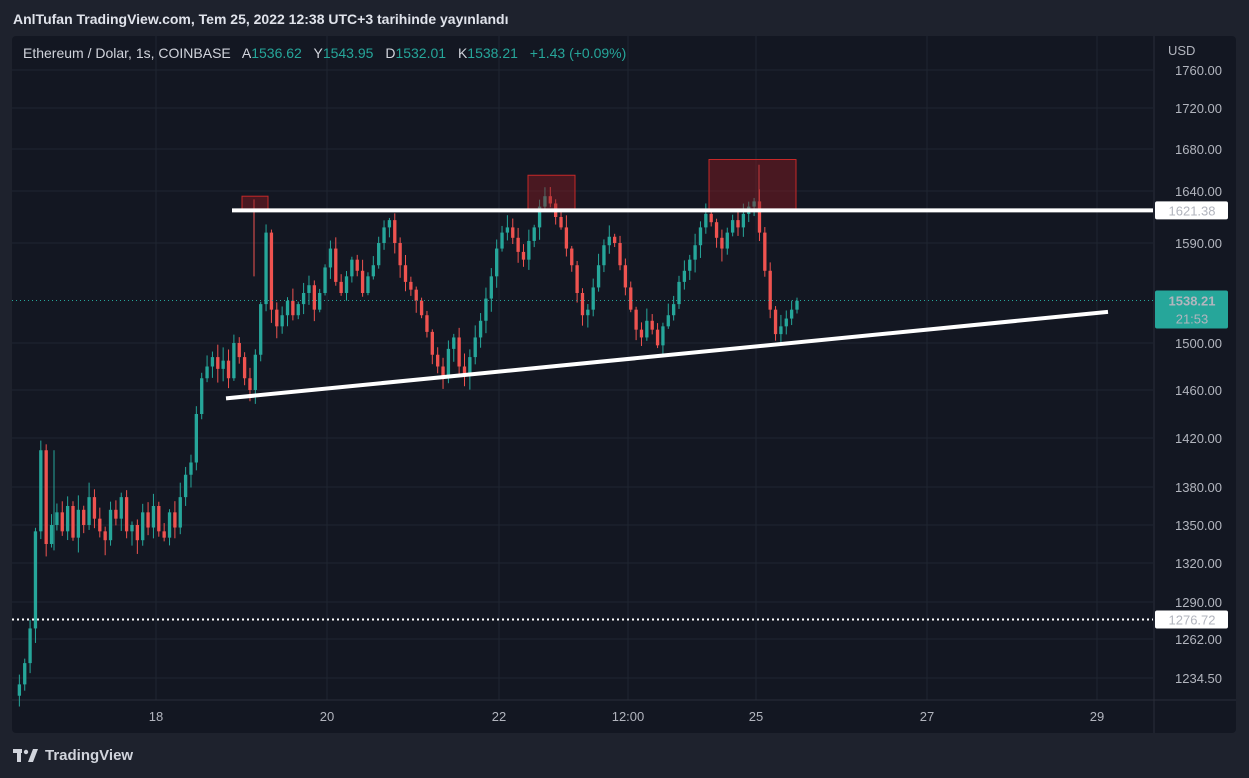  Describe the element at coordinates (73, 755) in the screenshot. I see `tradingview-brand: TradingView` at that location.